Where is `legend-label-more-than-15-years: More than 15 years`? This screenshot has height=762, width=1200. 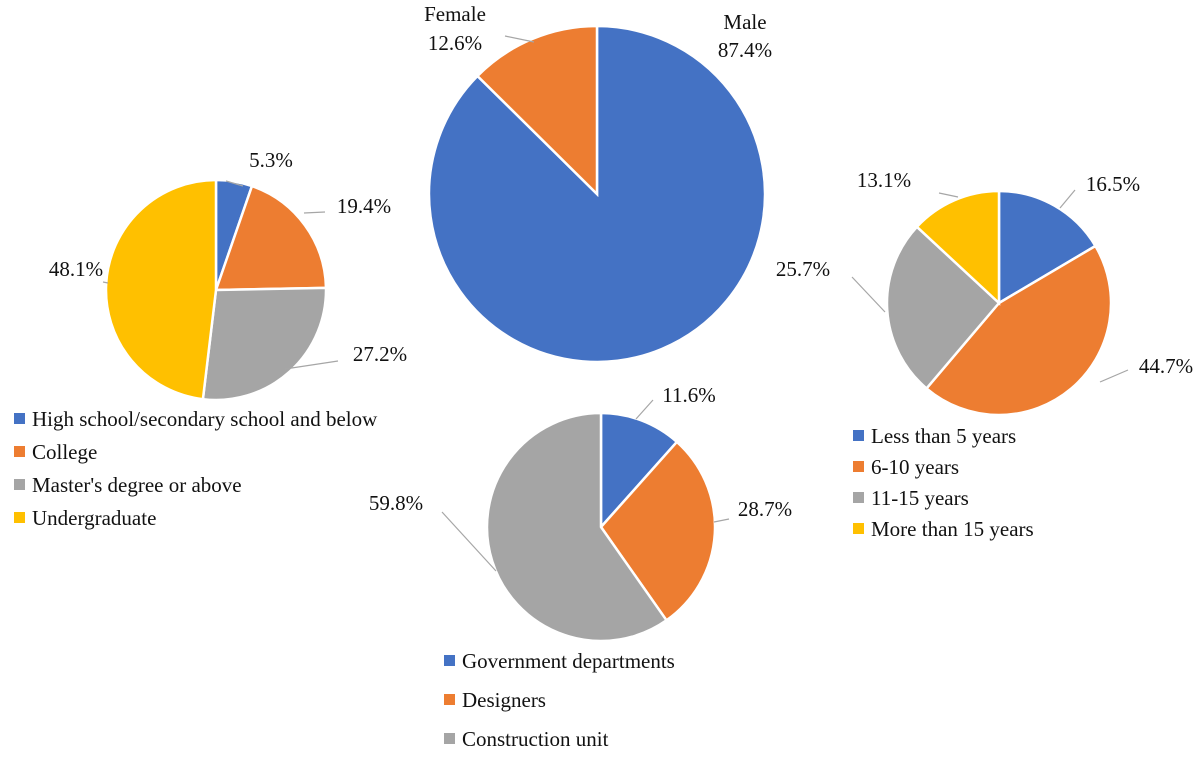 legend-label-more-than-15-years: More than 15 years is located at coordinates (952, 529).